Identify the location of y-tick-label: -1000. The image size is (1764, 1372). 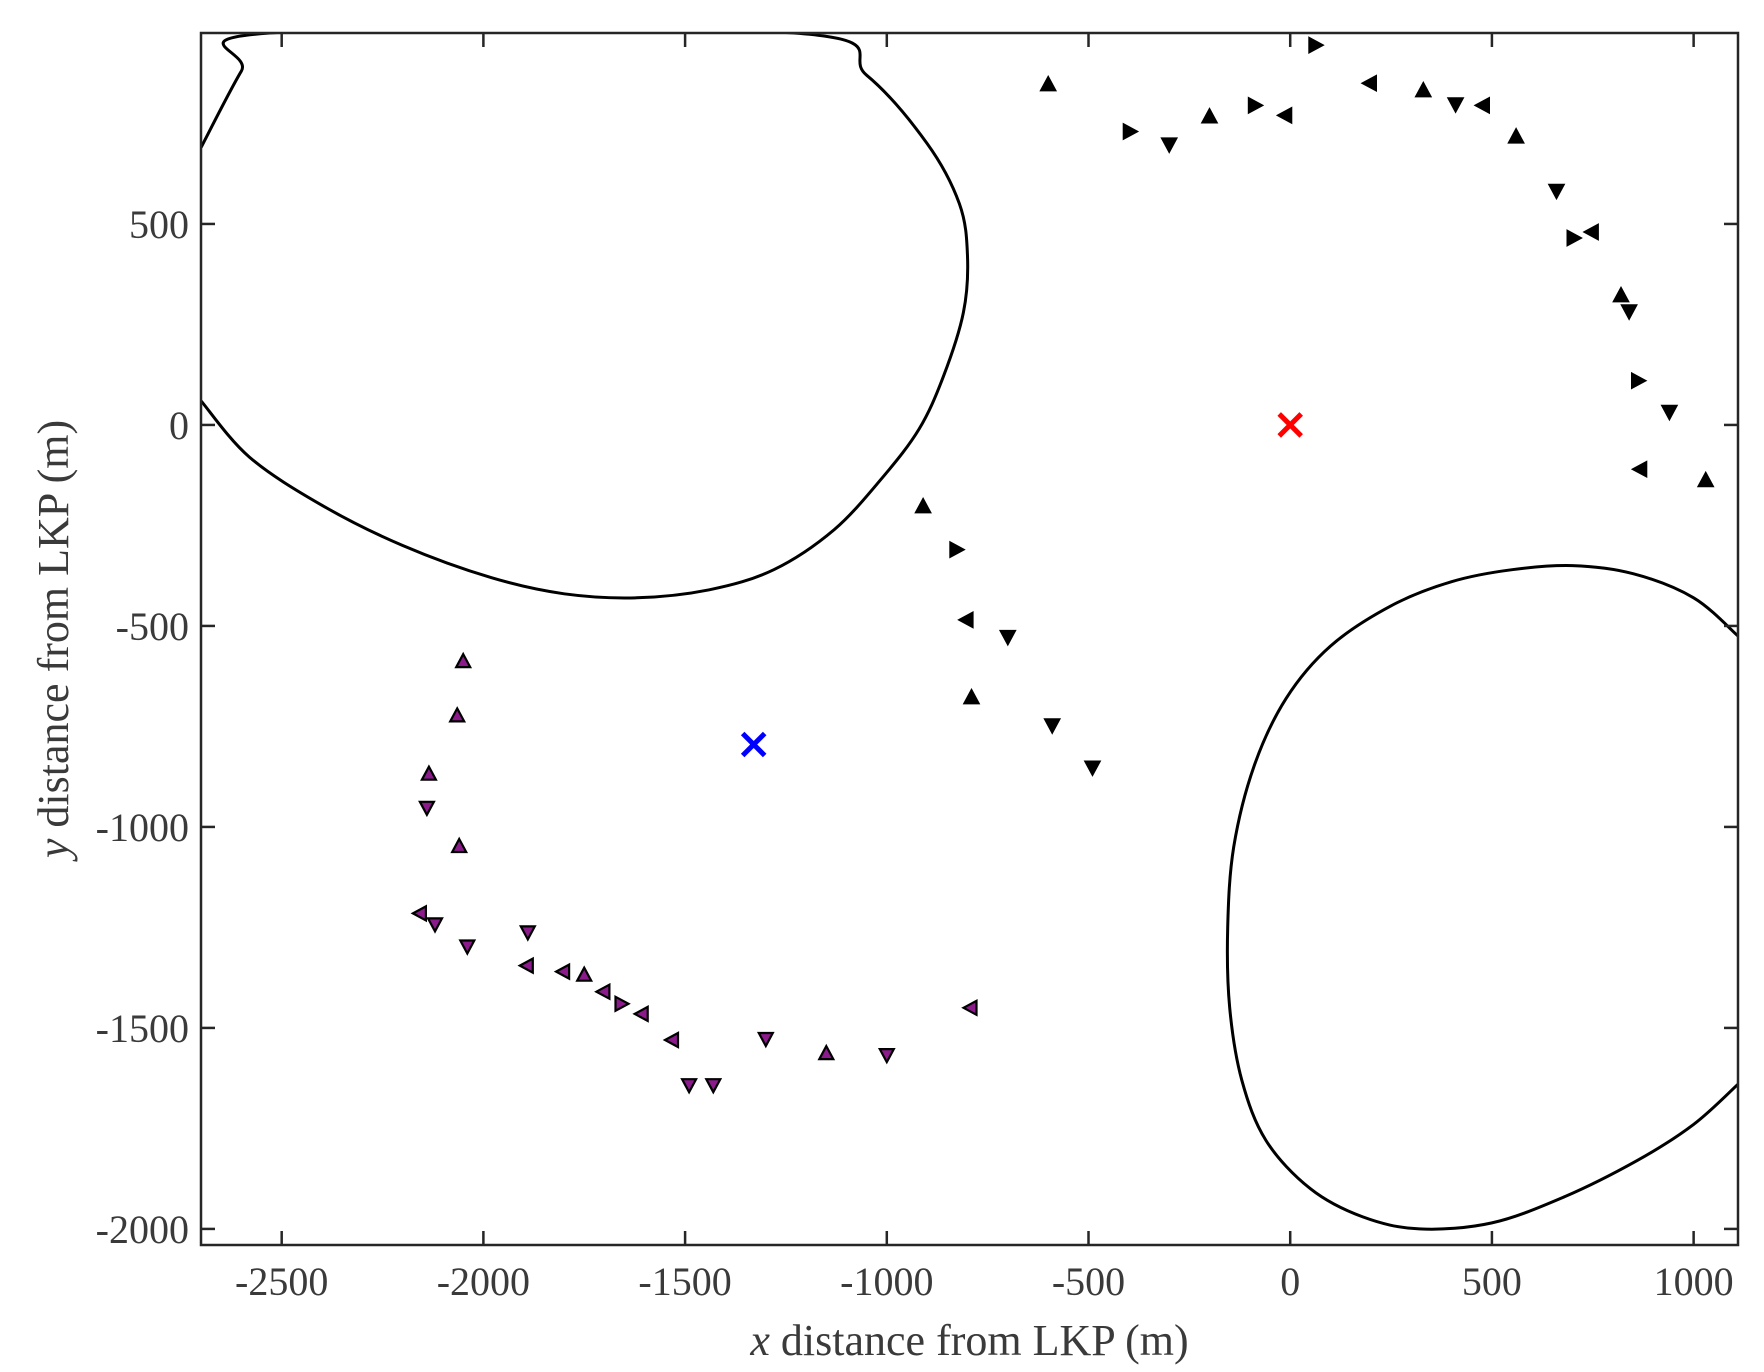
(142, 827).